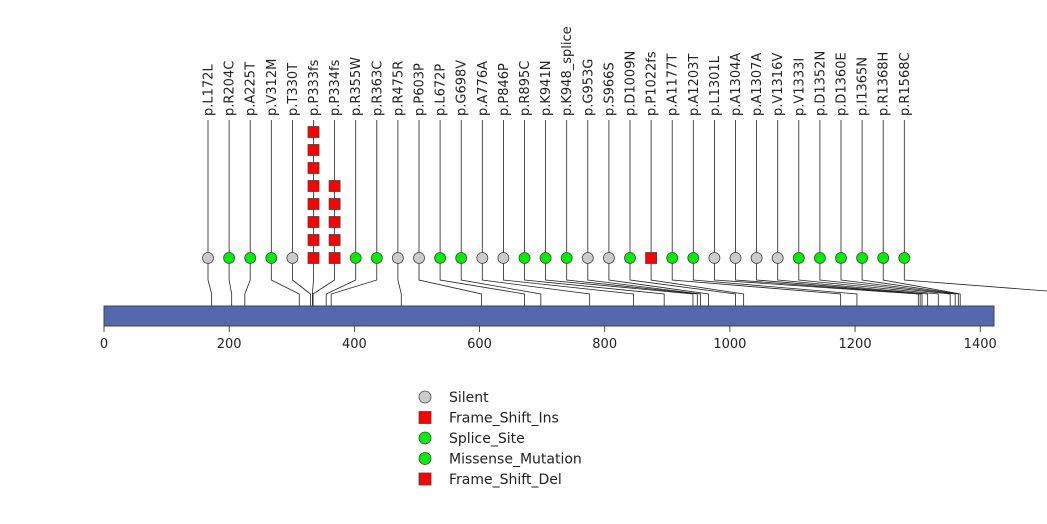 The height and width of the screenshot is (524, 1047). What do you see at coordinates (884, 84) in the screenshot?
I see `mutation-label: p.R1368H` at bounding box center [884, 84].